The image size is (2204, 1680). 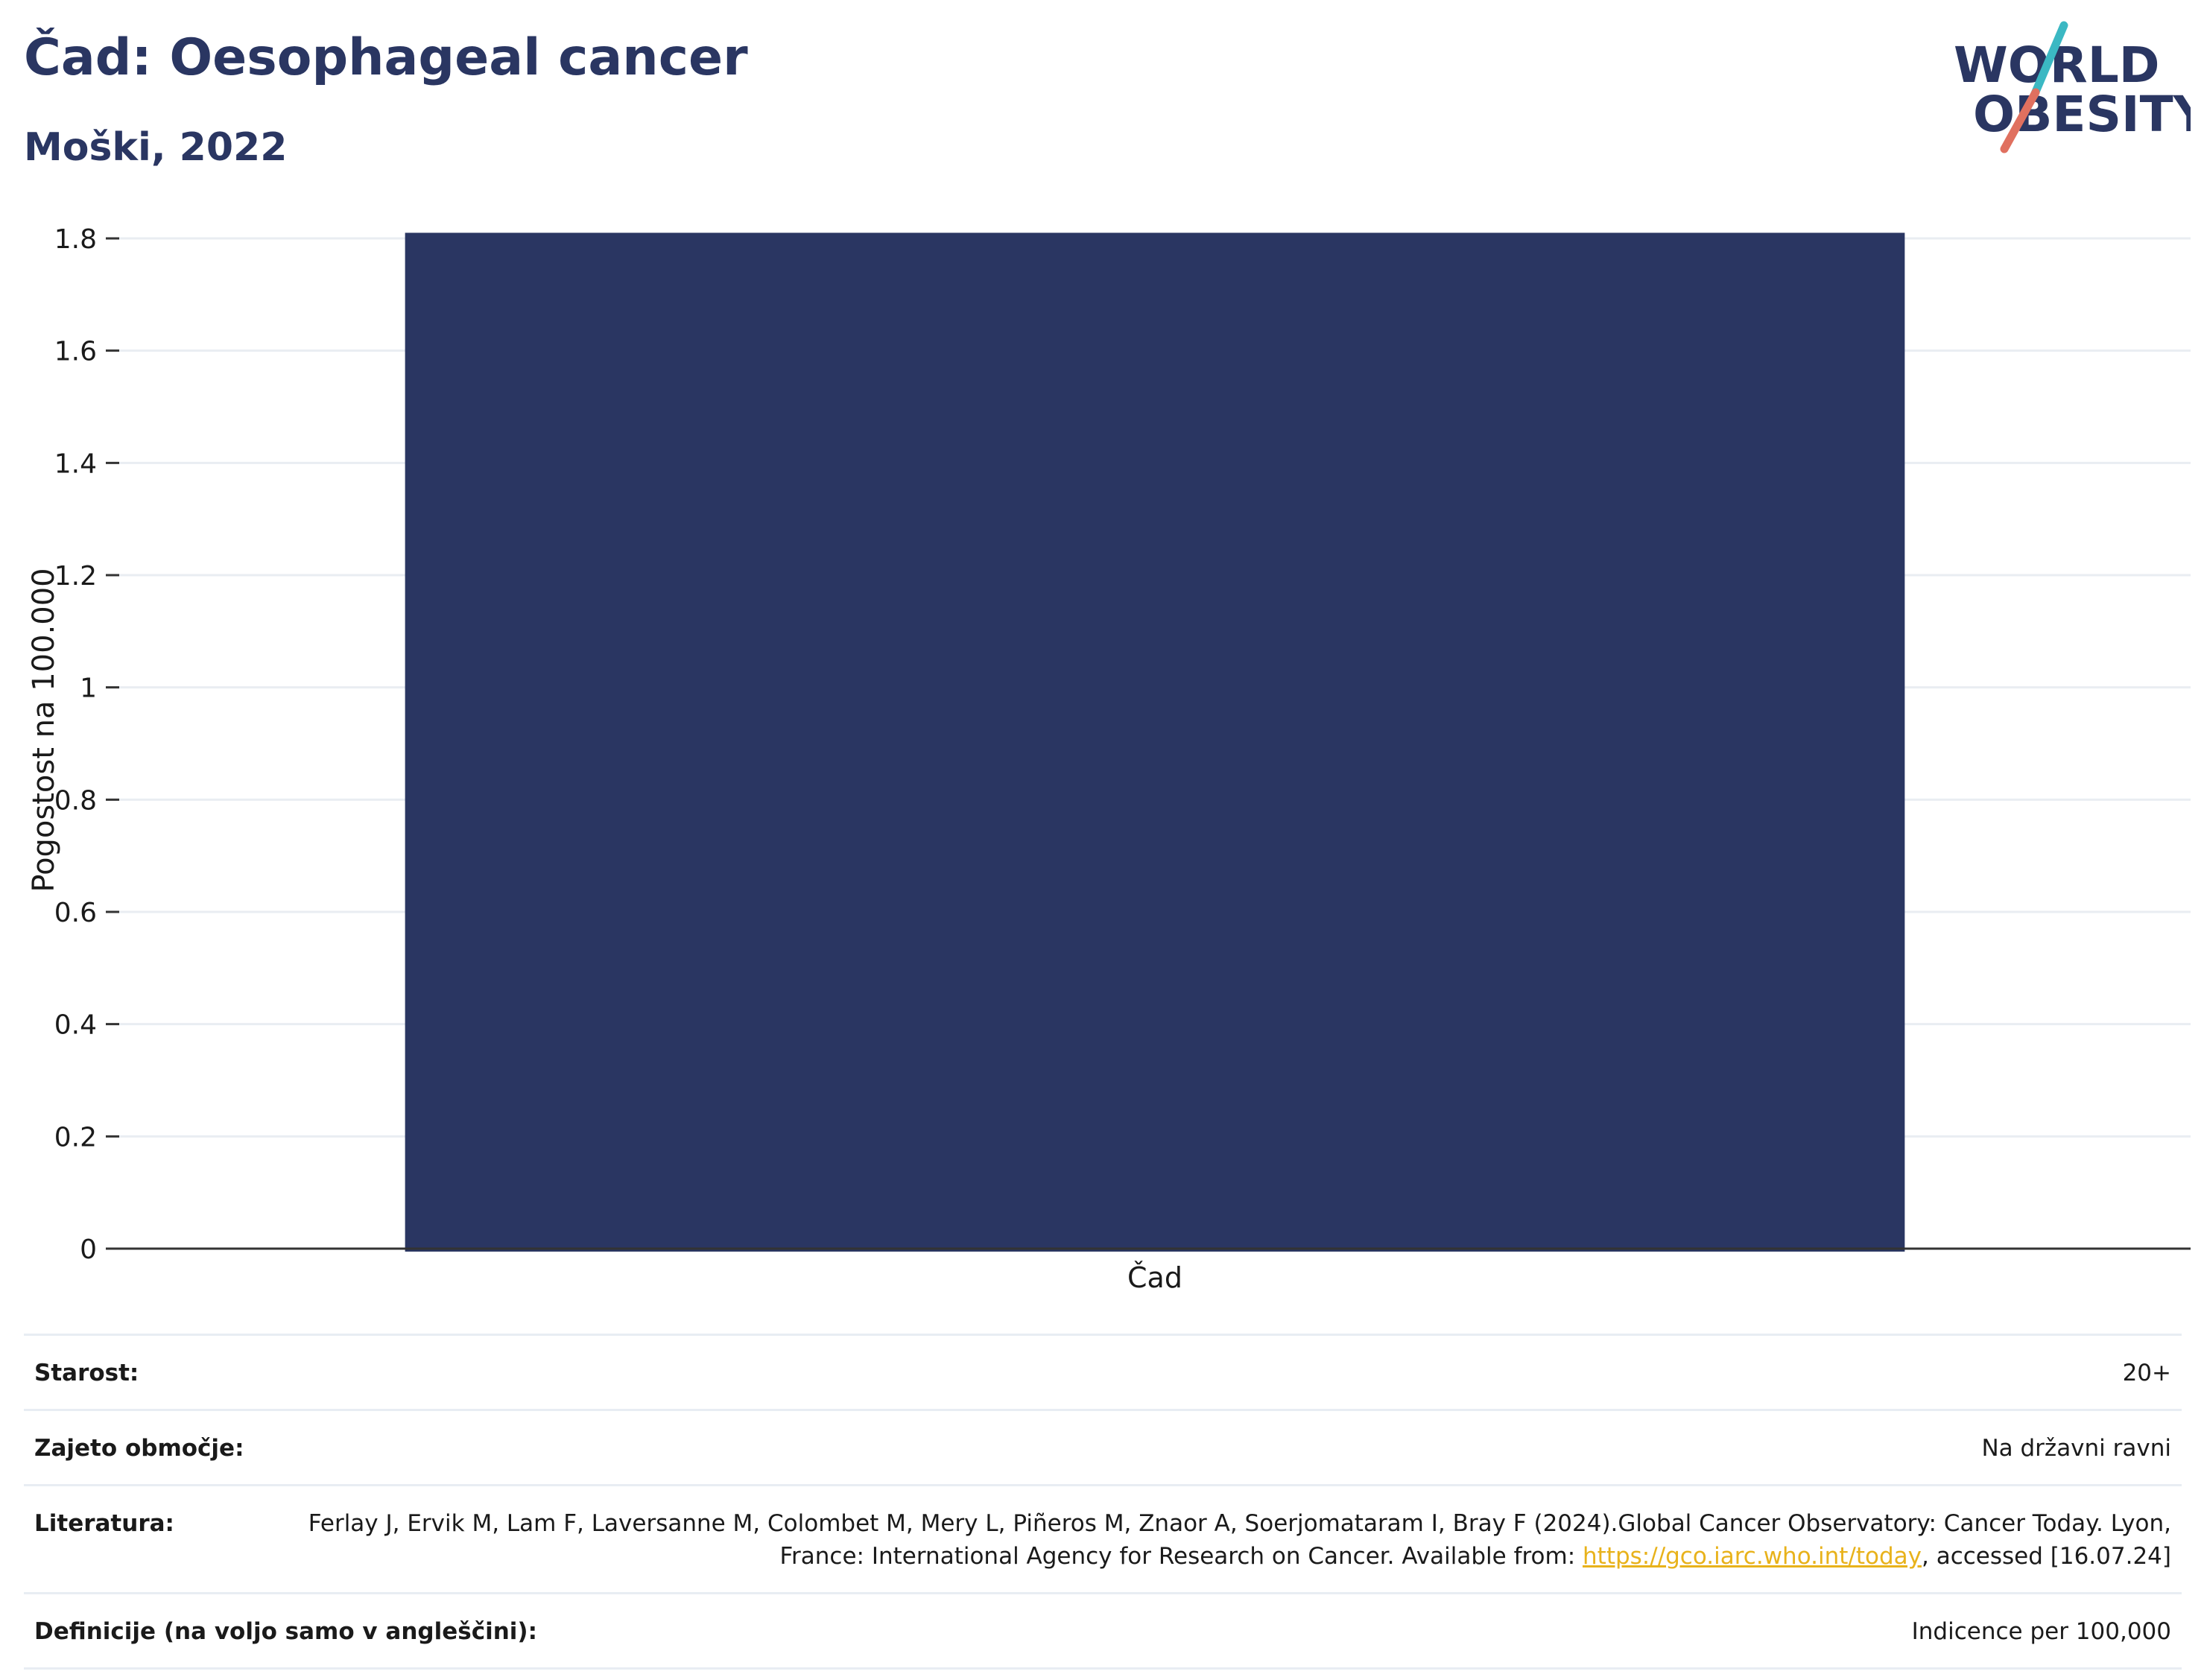 I want to click on y-tick-label: 0.8, so click(x=75, y=800).